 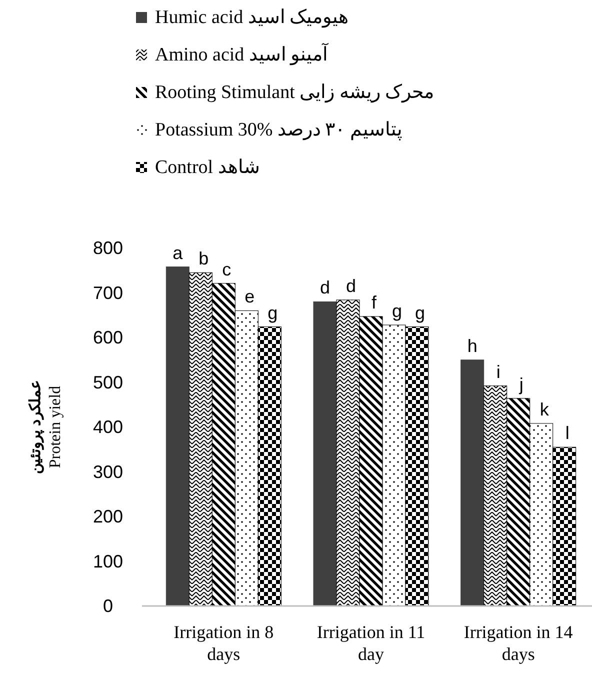 I want to click on y-tick-label: 300, so click(x=108, y=472).